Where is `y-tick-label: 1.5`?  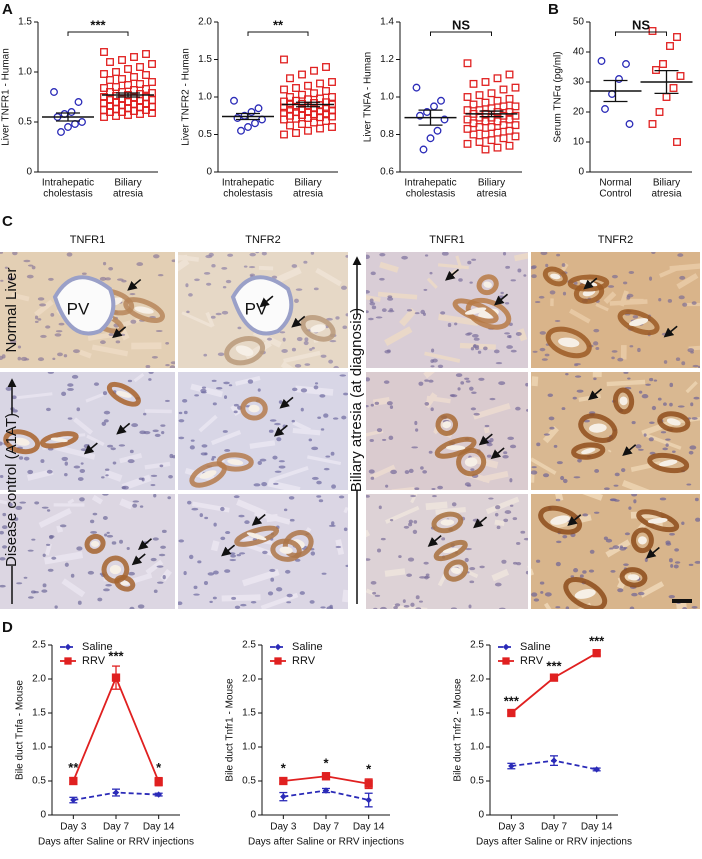
y-tick-label: 1.5 is located at coordinates (477, 713).